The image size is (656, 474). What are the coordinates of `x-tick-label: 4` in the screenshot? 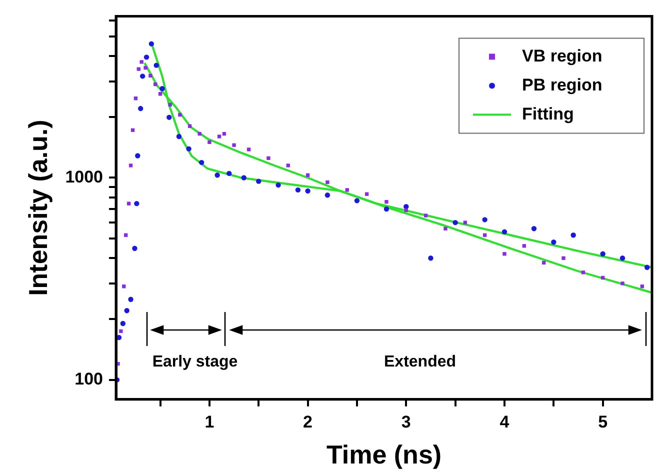 It's located at (505, 422).